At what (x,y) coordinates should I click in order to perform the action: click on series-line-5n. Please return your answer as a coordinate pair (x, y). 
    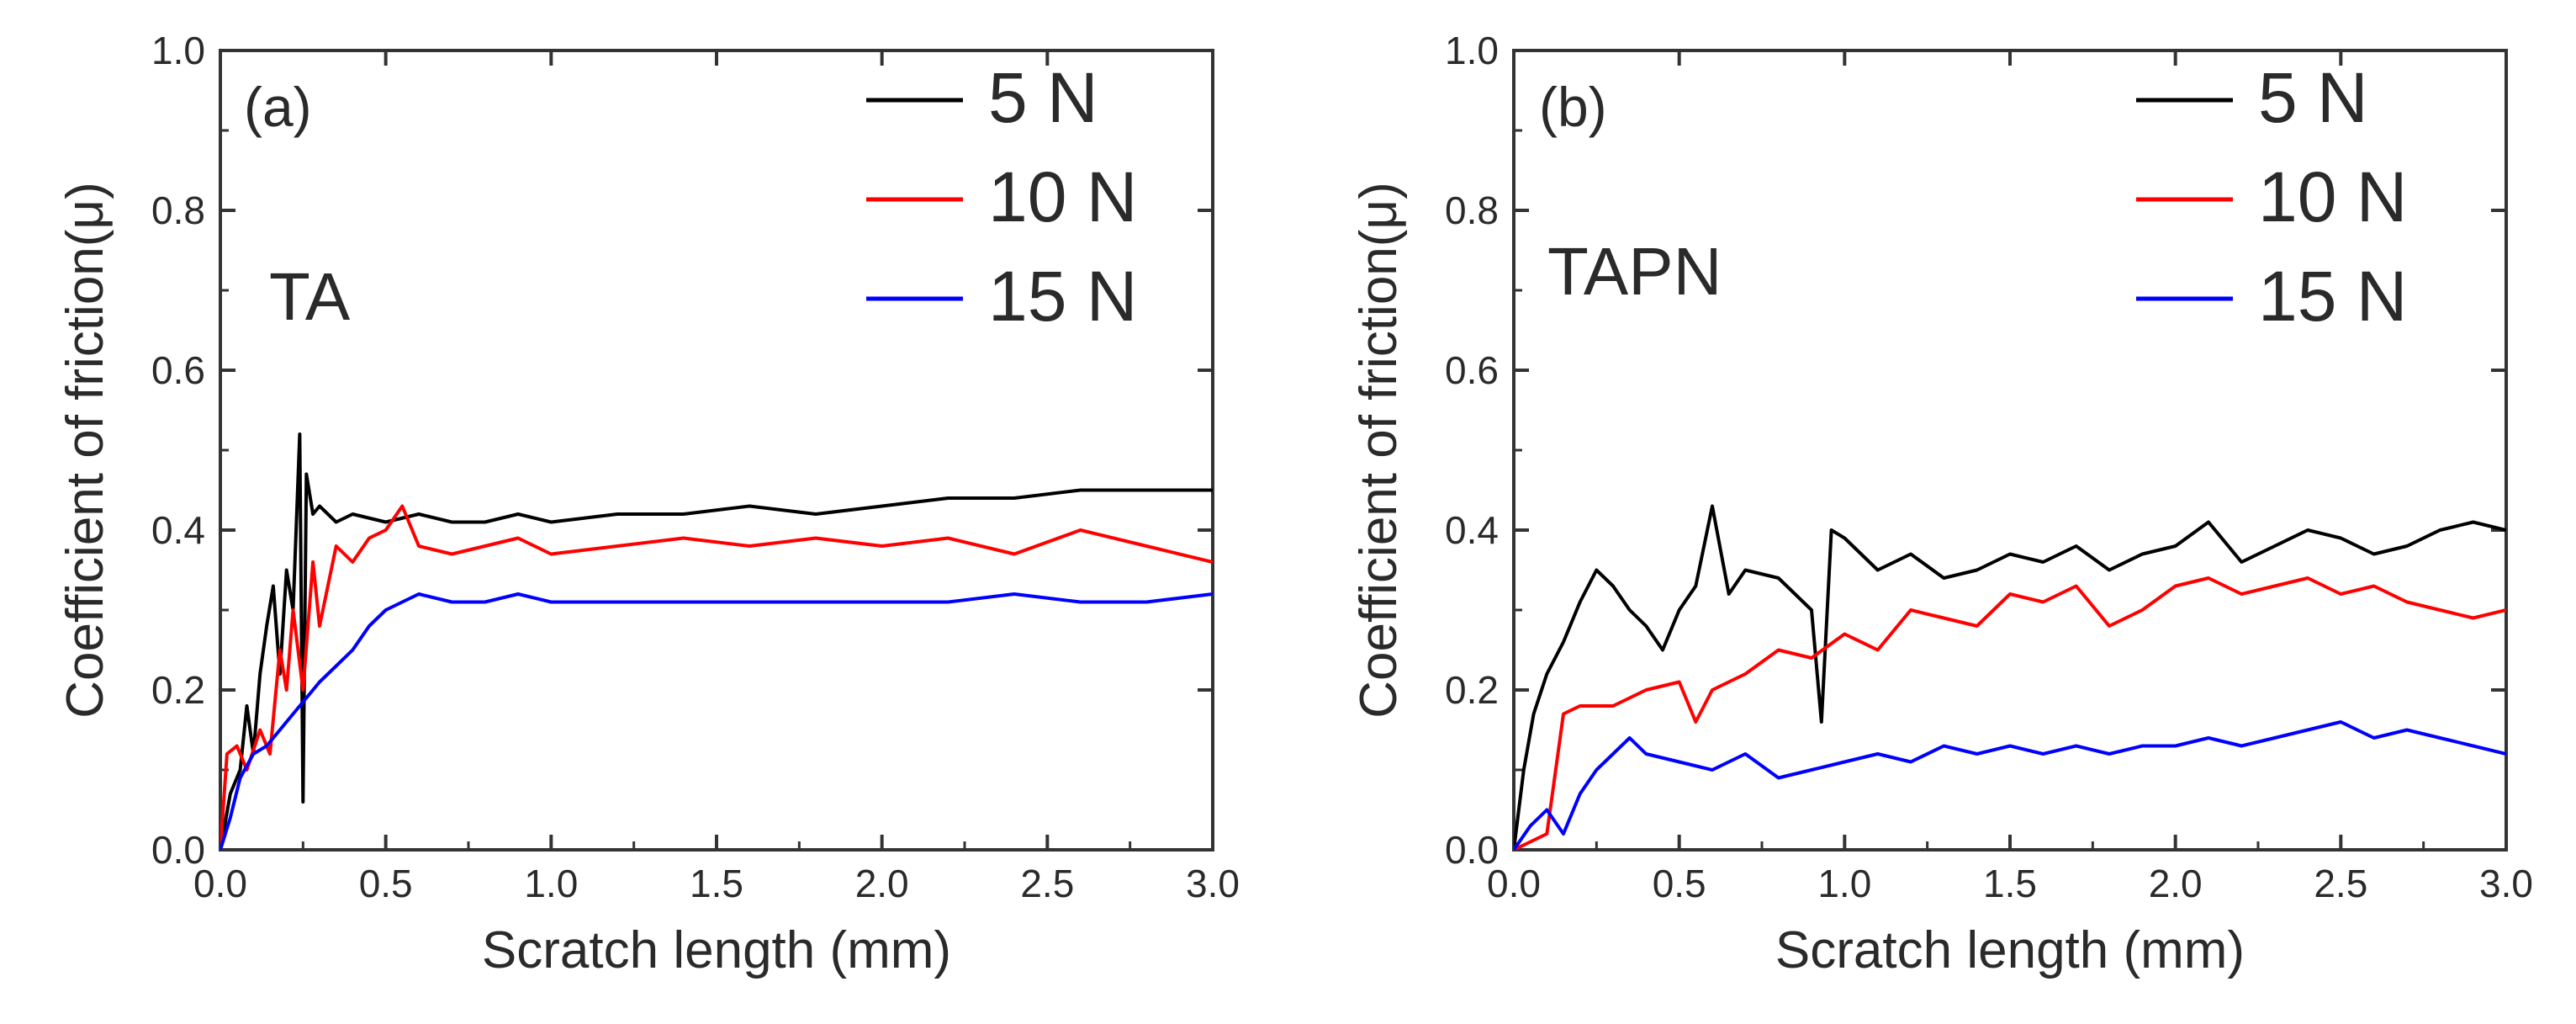
    Looking at the image, I should click on (2010, 677).